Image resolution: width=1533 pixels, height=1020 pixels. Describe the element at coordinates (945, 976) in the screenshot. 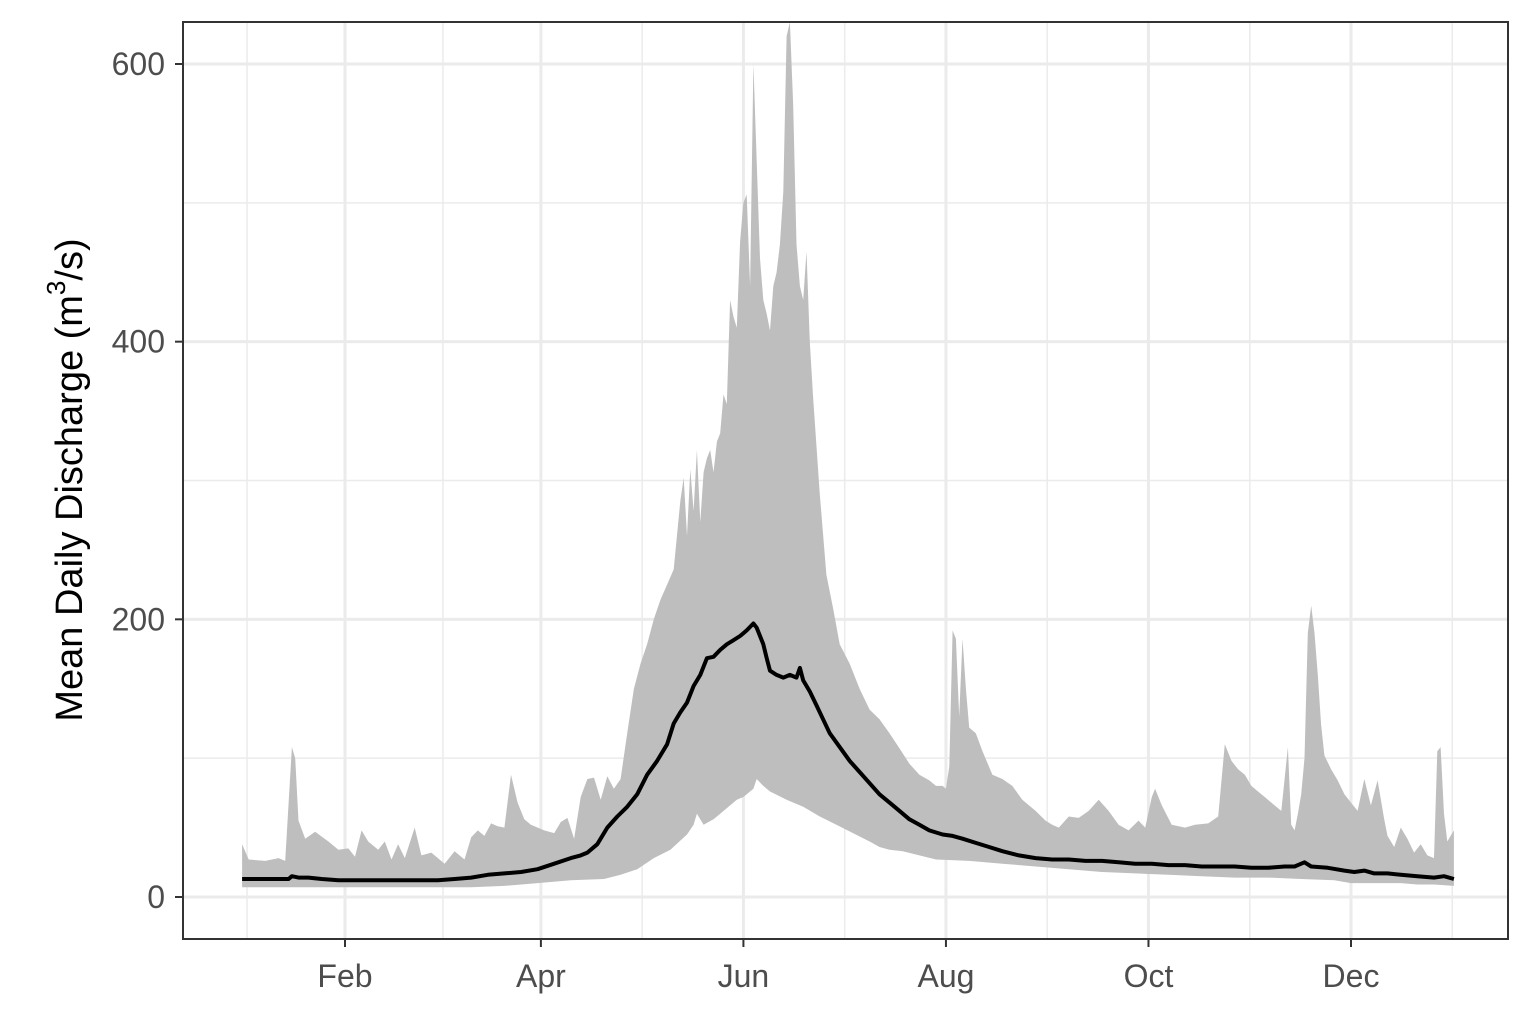

I see `x-tick-label: Aug` at that location.